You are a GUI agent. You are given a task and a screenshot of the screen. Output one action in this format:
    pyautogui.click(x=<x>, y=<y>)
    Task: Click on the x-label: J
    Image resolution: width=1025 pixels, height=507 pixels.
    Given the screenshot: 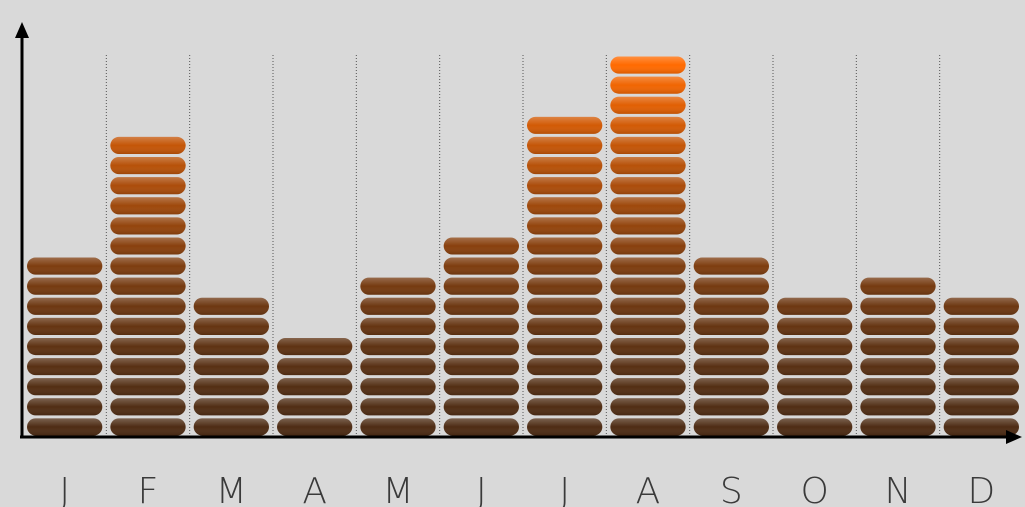 What is the action you would take?
    pyautogui.click(x=481, y=489)
    